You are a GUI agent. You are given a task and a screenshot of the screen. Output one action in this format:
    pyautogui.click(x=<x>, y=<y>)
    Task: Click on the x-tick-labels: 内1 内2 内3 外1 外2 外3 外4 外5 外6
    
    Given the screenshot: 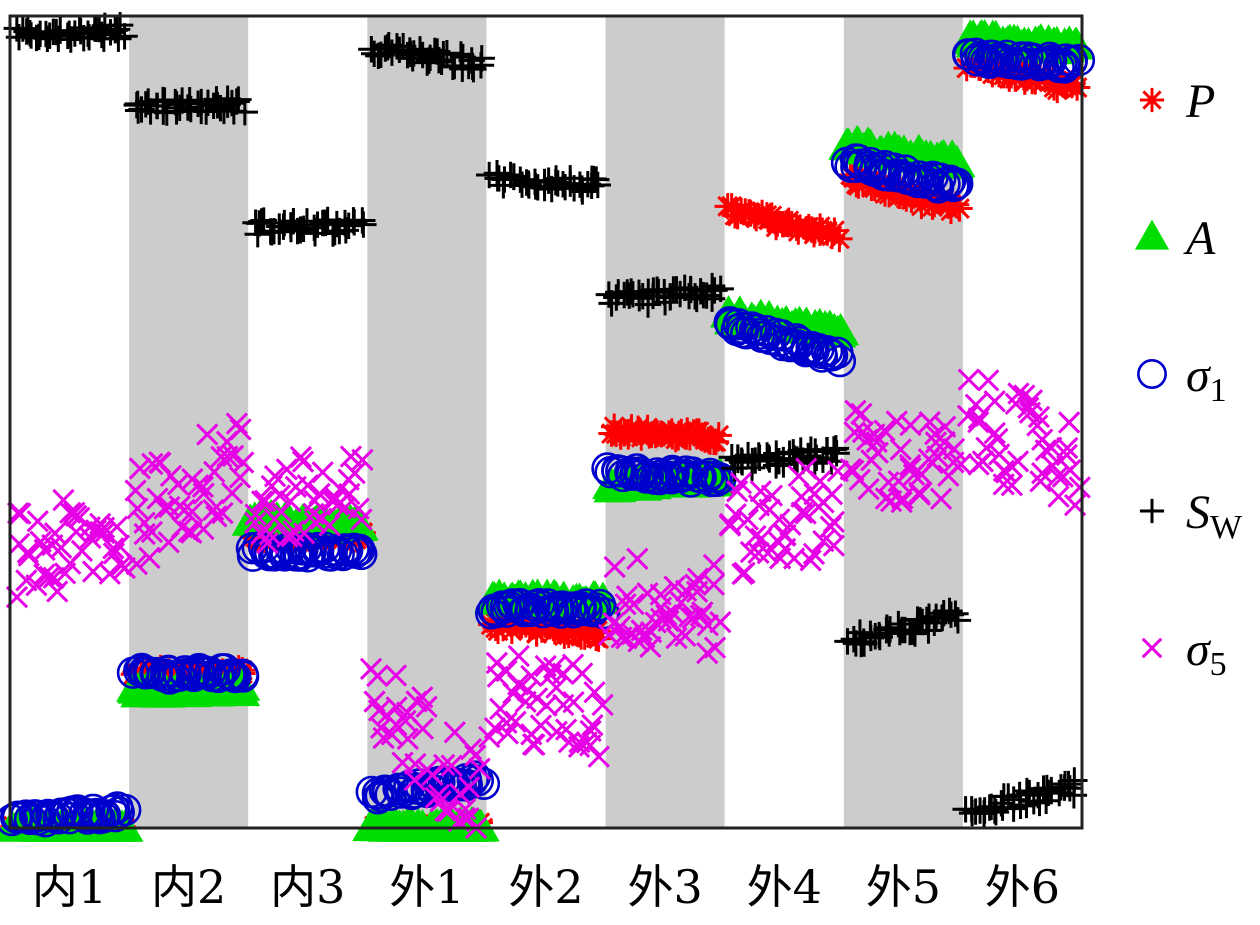 What is the action you would take?
    pyautogui.click(x=546, y=887)
    